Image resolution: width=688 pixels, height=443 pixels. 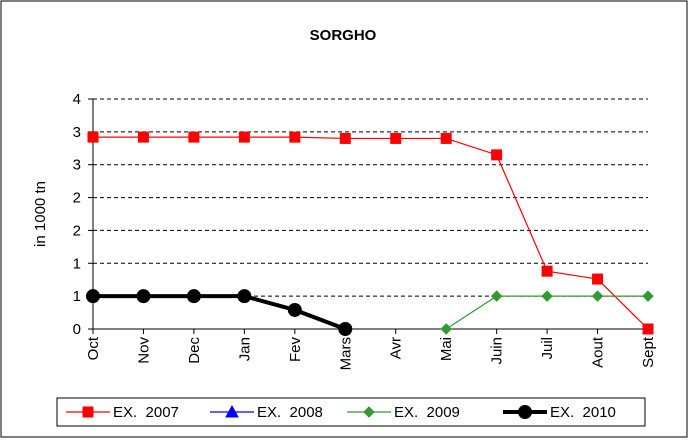 I want to click on x-tick-label: Dec, so click(x=194, y=350).